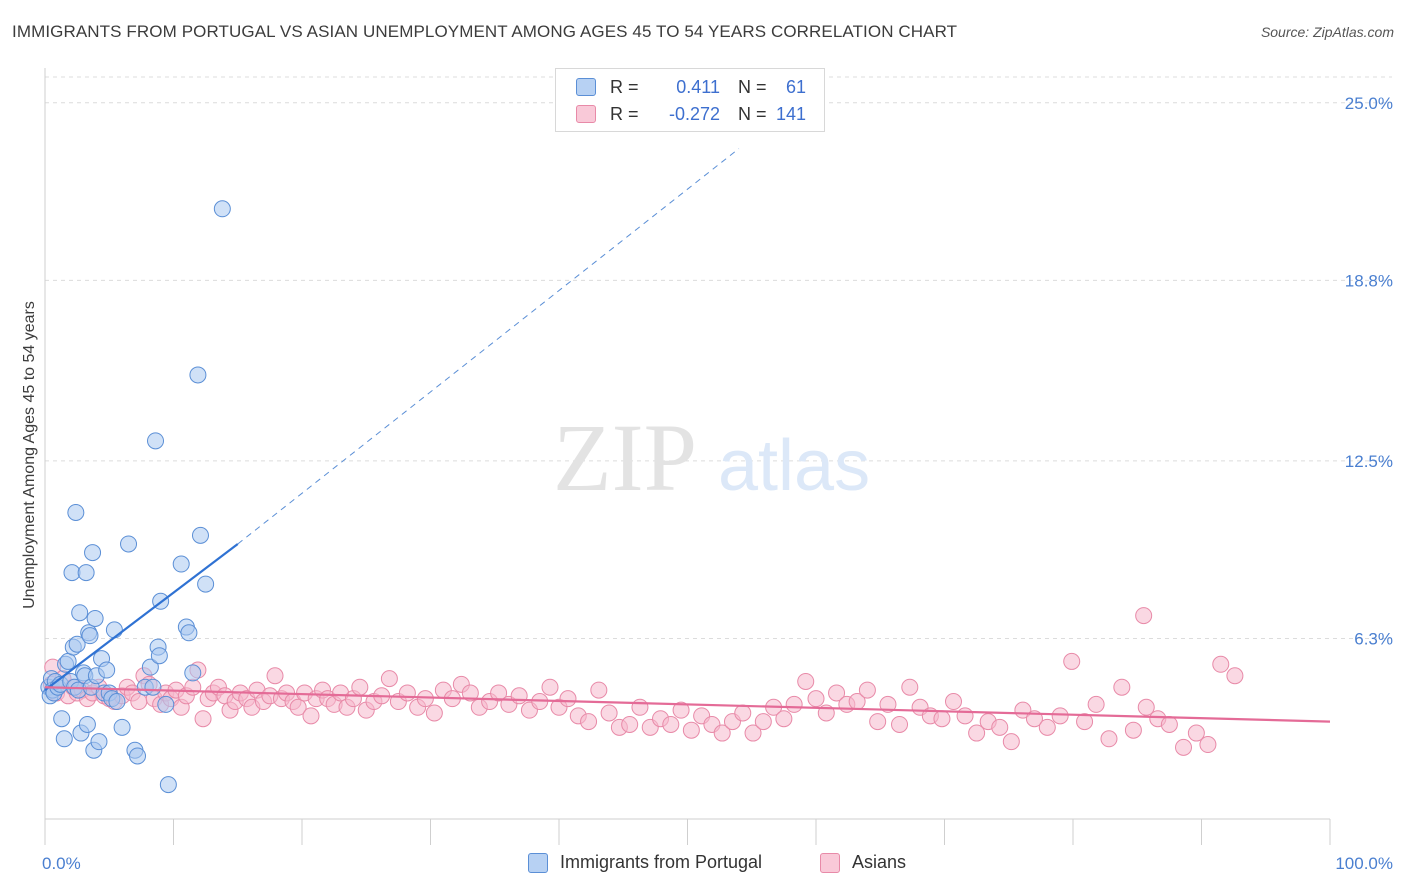 The width and height of the screenshot is (1406, 892). What do you see at coordinates (625, 457) in the screenshot?
I see `watermark-zip: ZIP` at bounding box center [625, 457].